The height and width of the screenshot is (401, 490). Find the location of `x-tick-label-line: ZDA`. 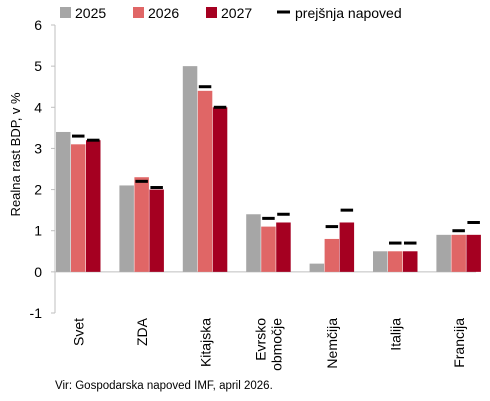

x-tick-label-line: ZDA is located at coordinates (142, 331).